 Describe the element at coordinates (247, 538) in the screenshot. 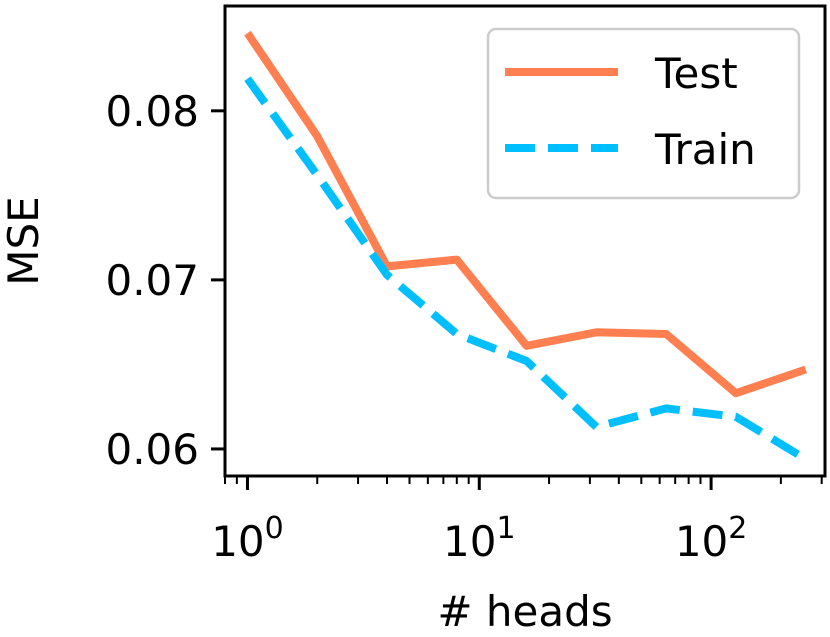

I see `x-tick-label: 10⁰` at that location.